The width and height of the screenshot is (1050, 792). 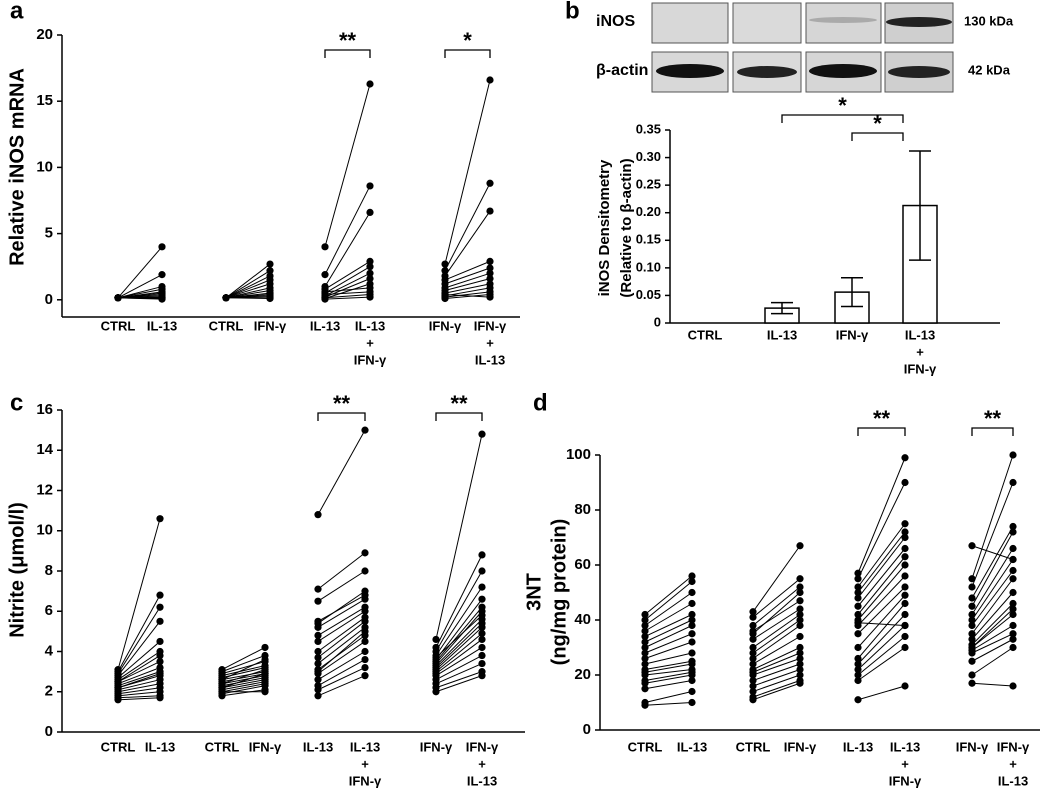 What do you see at coordinates (49, 610) in the screenshot?
I see `y-tick-label: 6` at bounding box center [49, 610].